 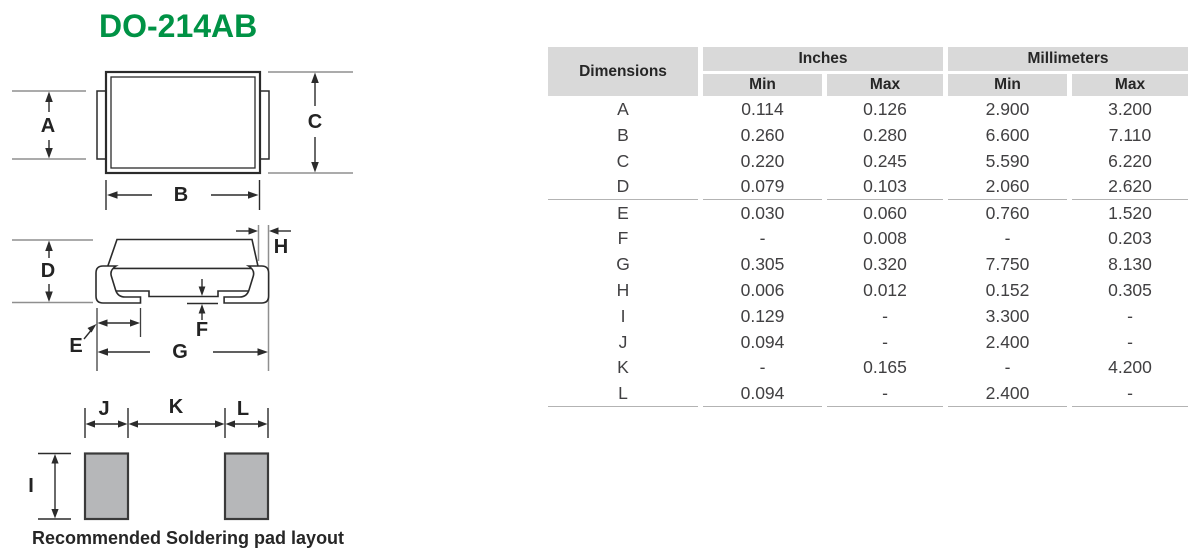 What do you see at coordinates (623, 109) in the screenshot?
I see `dimension-letter: A` at bounding box center [623, 109].